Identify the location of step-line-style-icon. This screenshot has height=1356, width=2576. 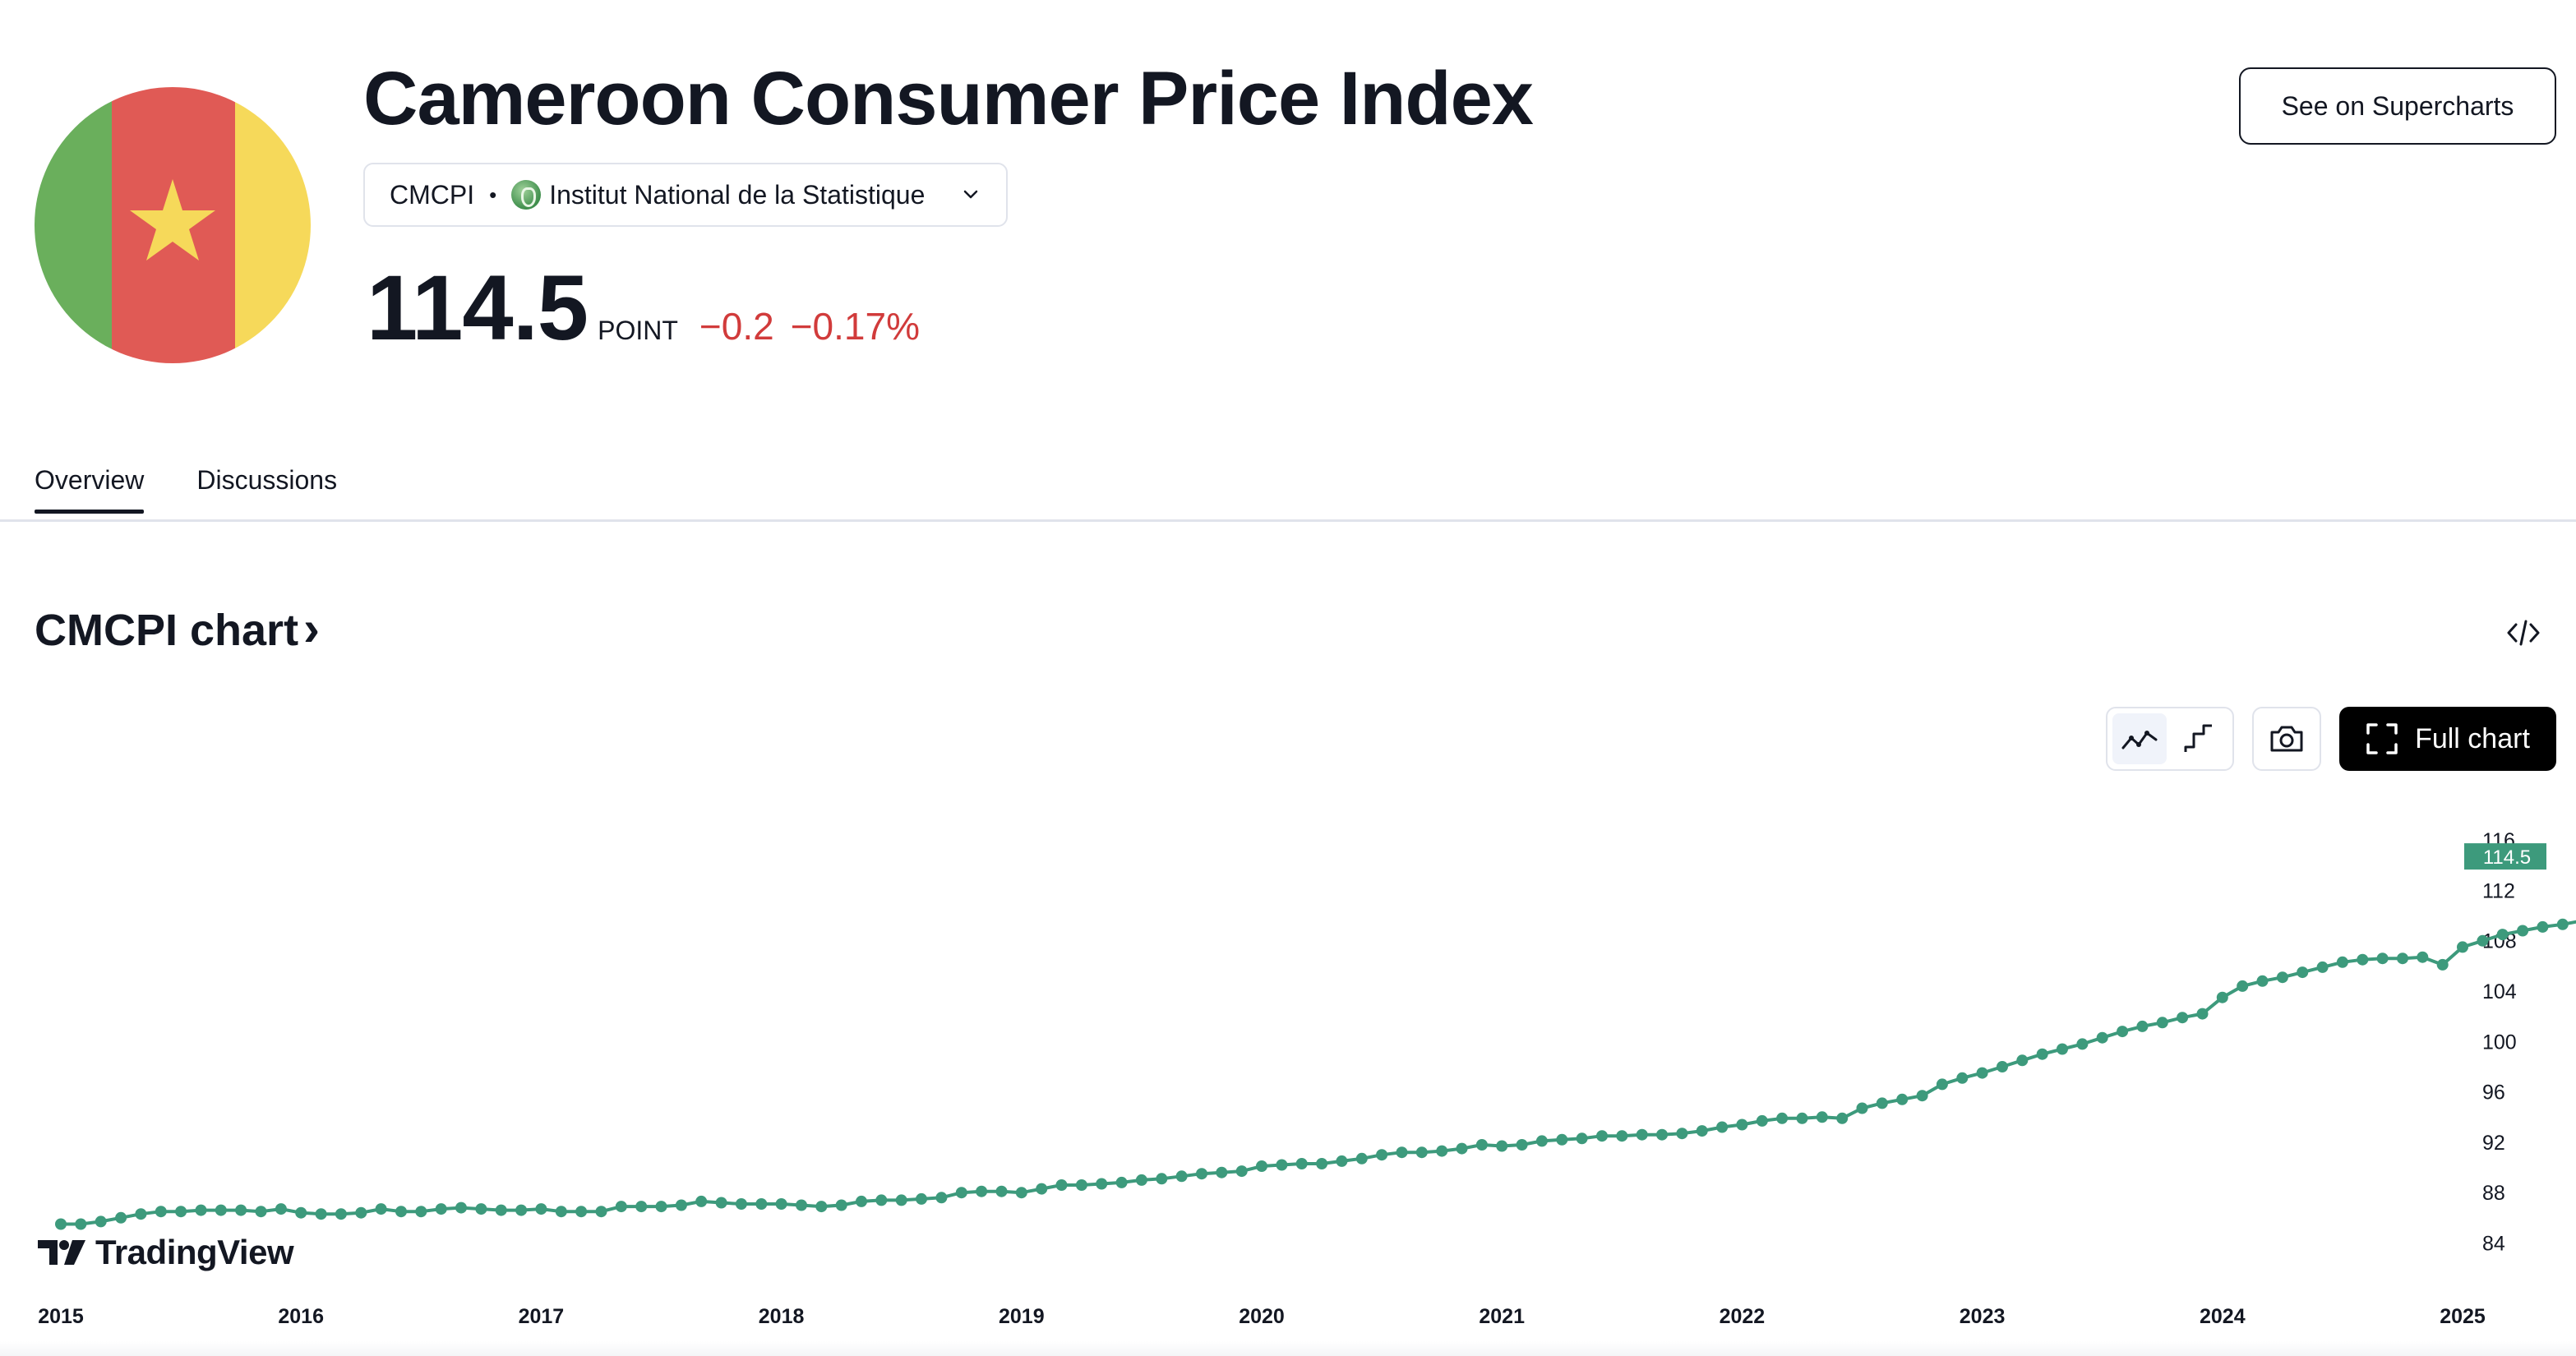
(2198, 738).